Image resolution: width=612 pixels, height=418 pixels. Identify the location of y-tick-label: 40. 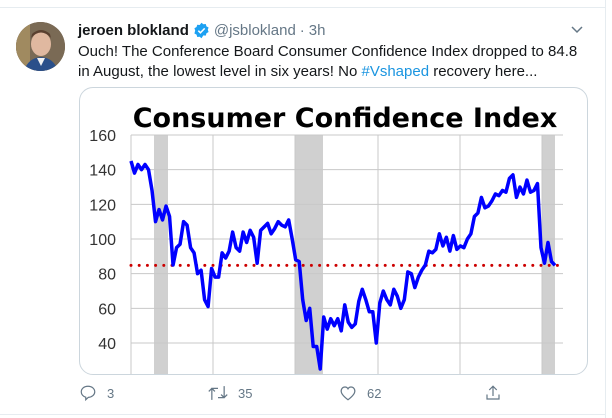
(107, 344).